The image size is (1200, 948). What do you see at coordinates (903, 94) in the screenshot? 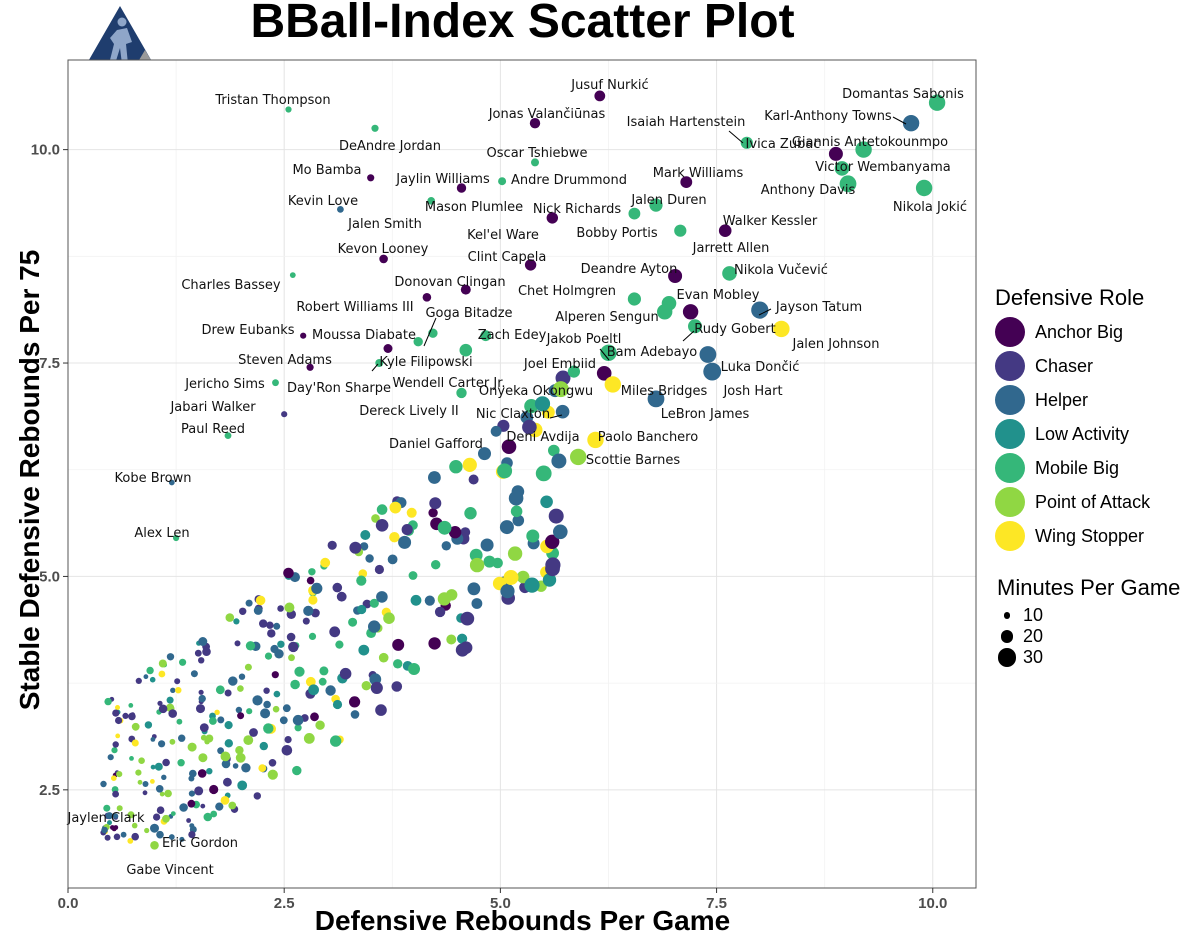
I see `point-label: Domantas Sabonis` at bounding box center [903, 94].